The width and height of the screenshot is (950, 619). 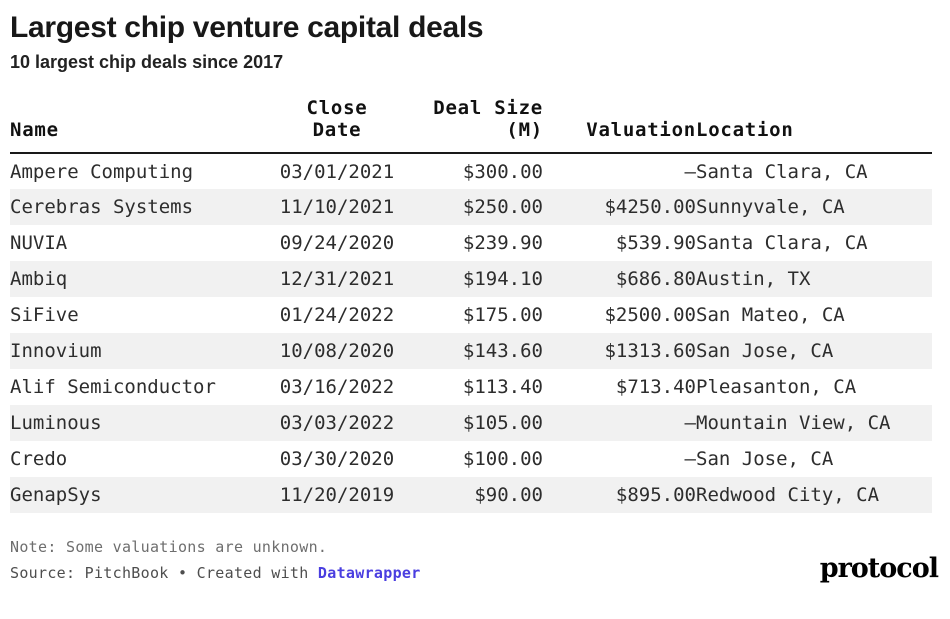 I want to click on cell-deal-size: $239.90, so click(x=502, y=243).